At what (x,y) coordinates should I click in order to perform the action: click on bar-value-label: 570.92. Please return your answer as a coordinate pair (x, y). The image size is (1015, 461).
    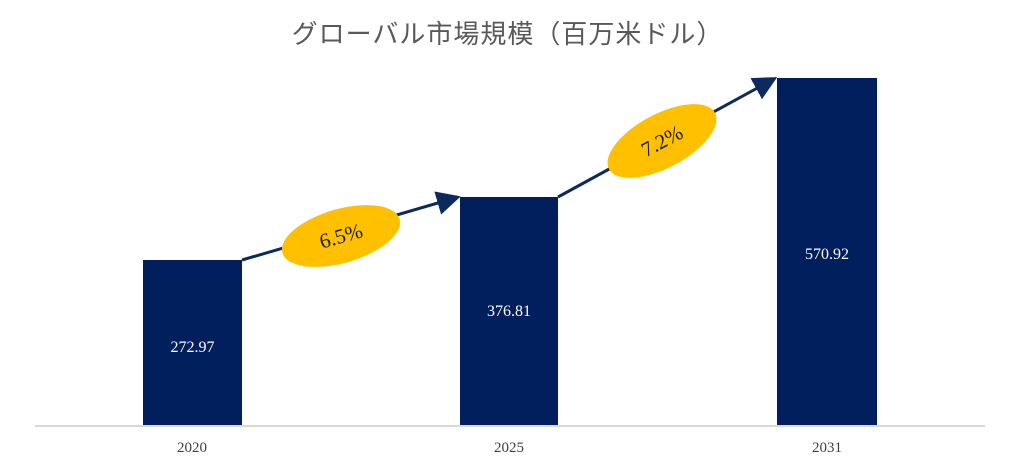
    Looking at the image, I should click on (827, 254).